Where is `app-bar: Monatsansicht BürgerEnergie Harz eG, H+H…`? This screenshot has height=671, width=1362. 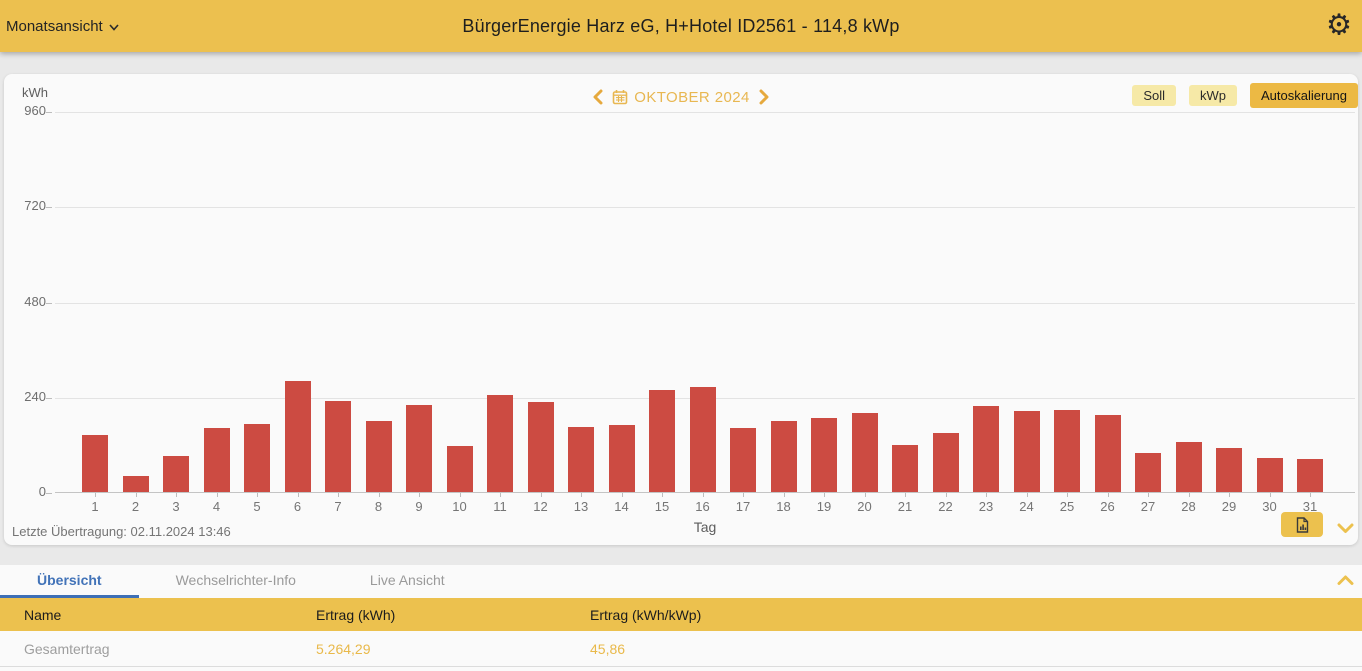
app-bar: Monatsansicht BürgerEnergie Harz eG, H+H… is located at coordinates (681, 26).